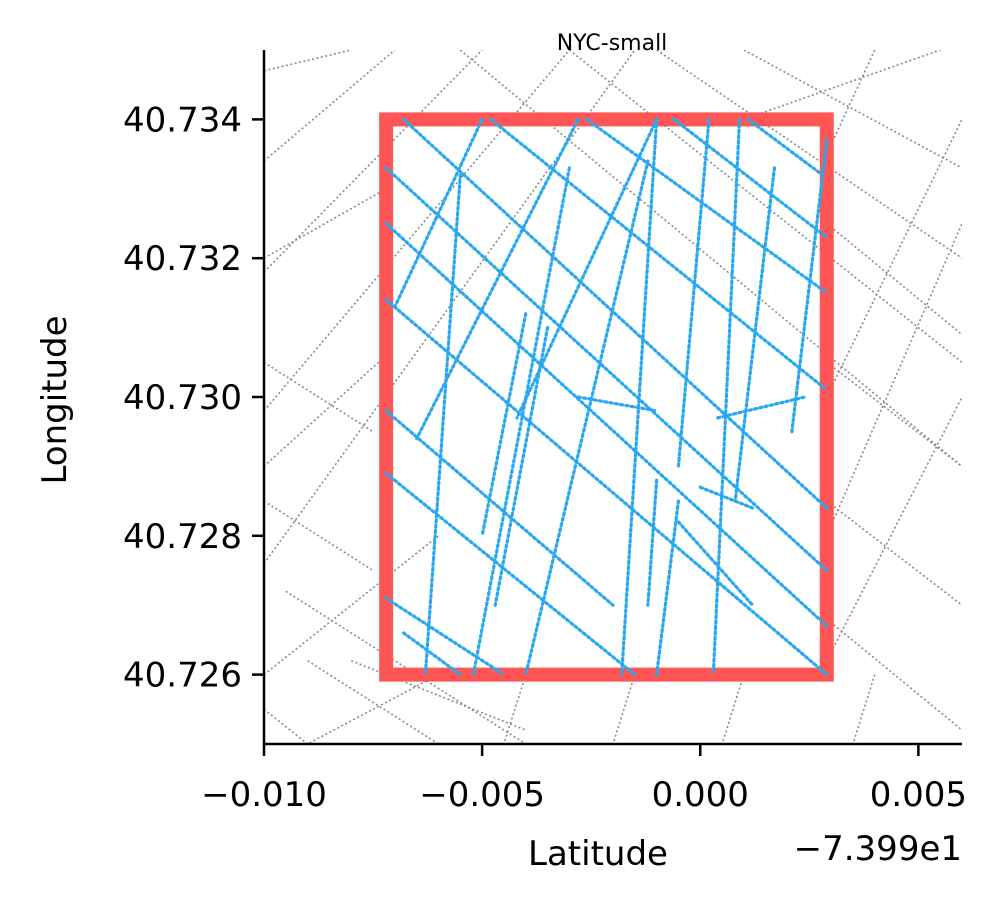 This screenshot has width=1007, height=904. Describe the element at coordinates (182, 120) in the screenshot. I see `y-tick-label: 40.734` at that location.